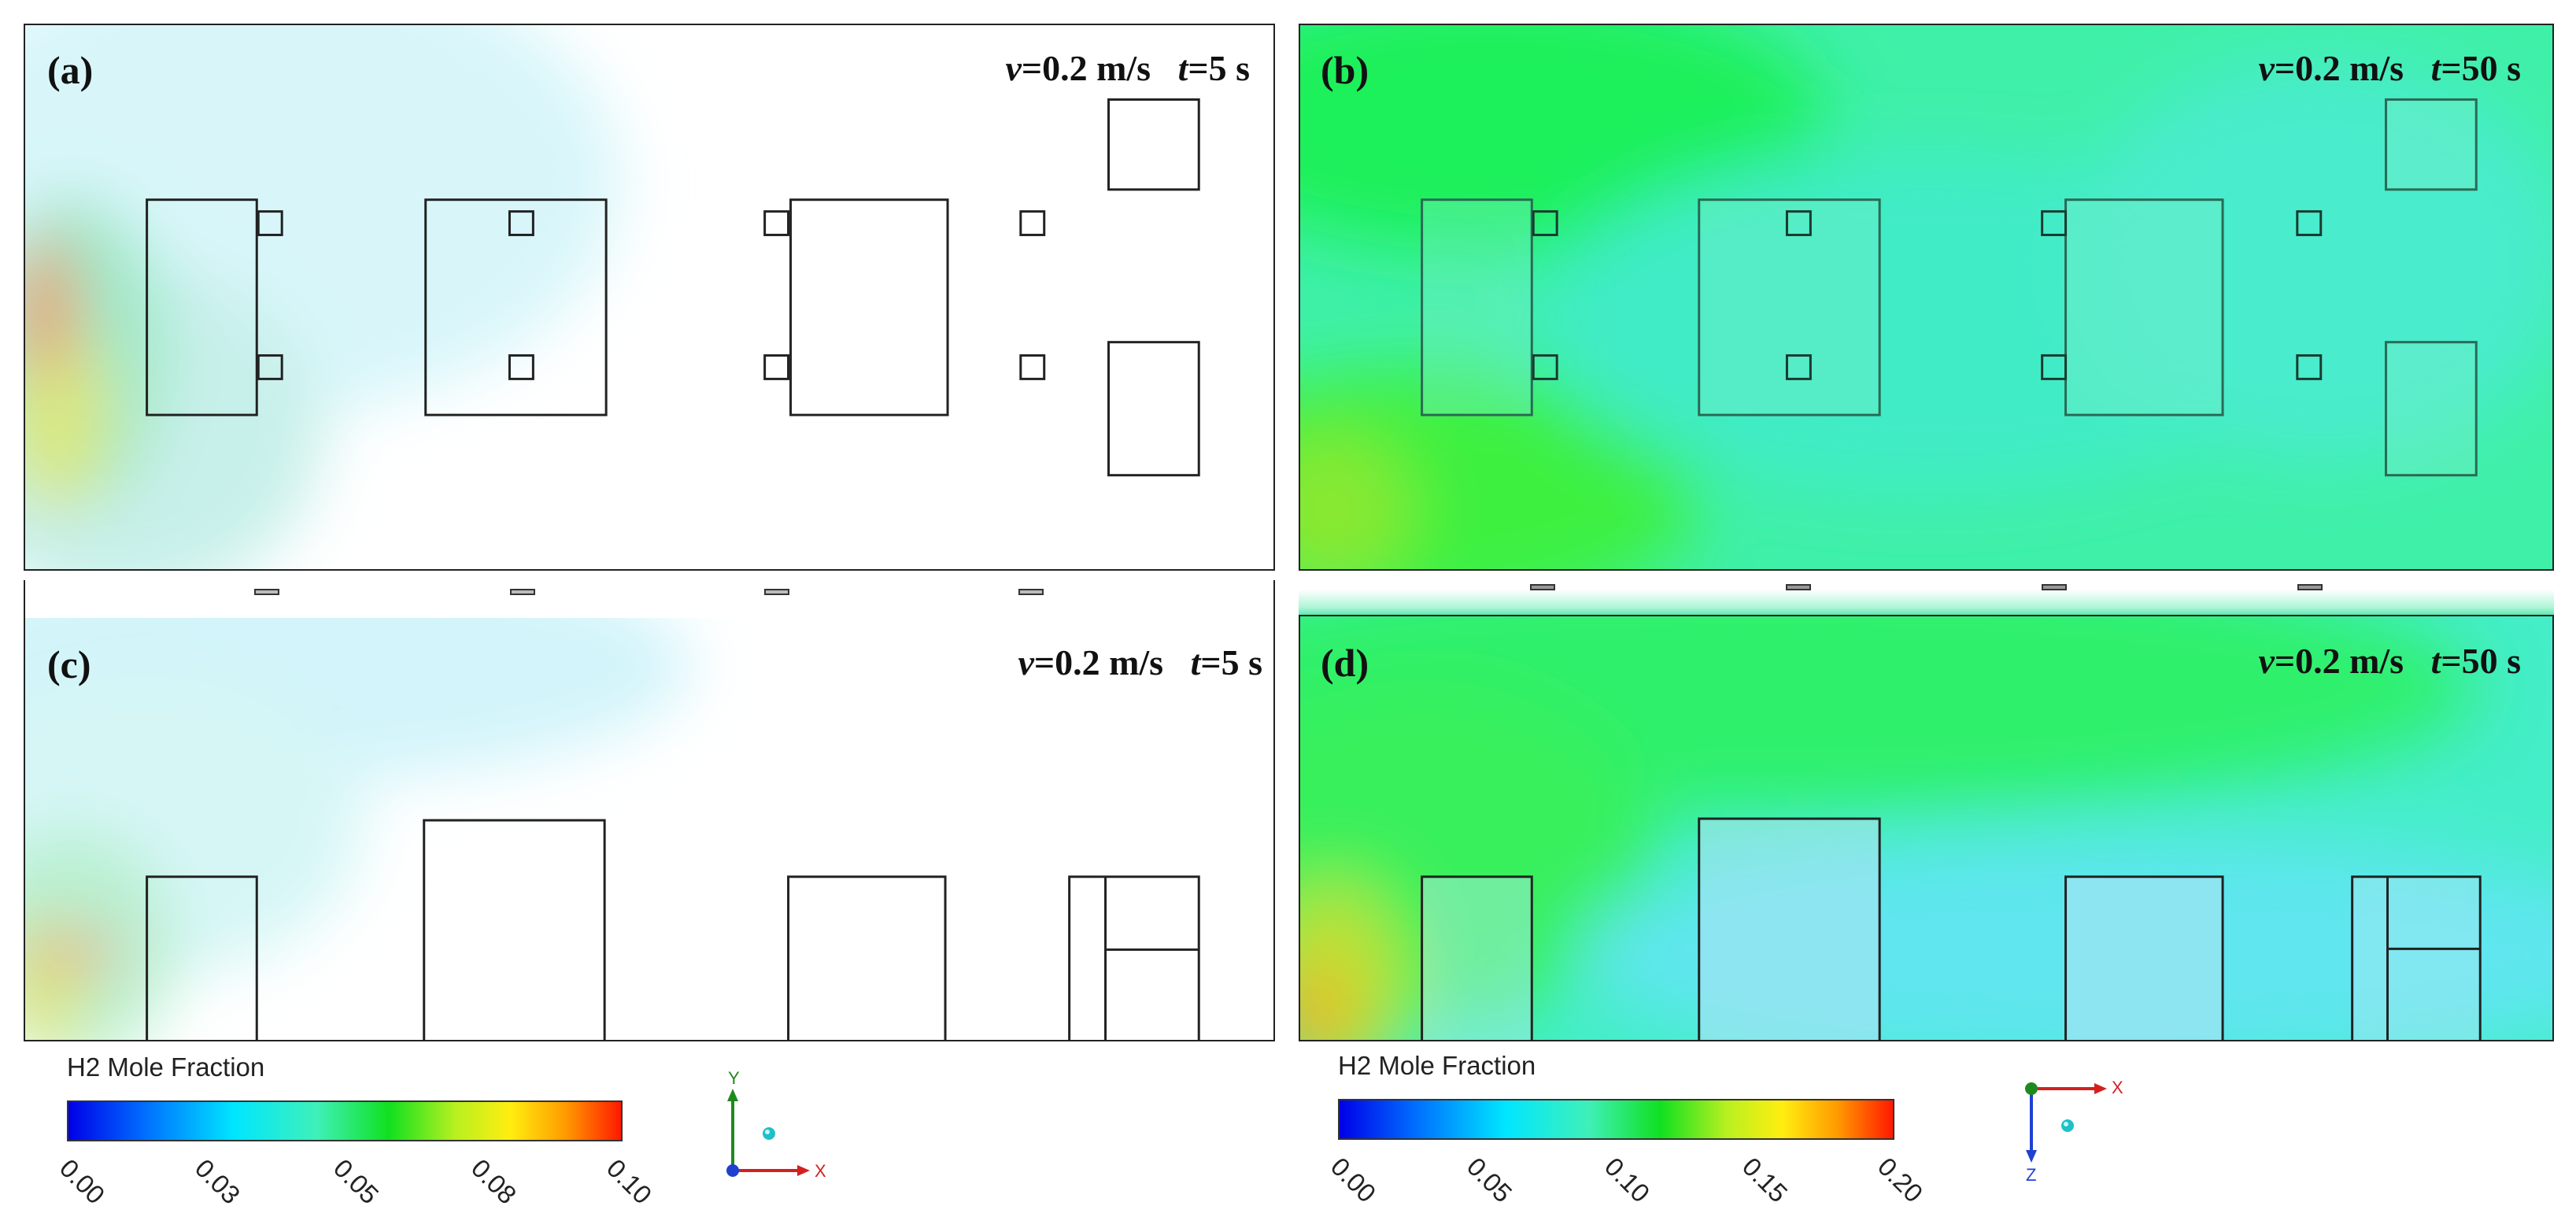 The image size is (2576, 1228). Describe the element at coordinates (1926, 597) in the screenshot. I see `vent-strip-right` at that location.